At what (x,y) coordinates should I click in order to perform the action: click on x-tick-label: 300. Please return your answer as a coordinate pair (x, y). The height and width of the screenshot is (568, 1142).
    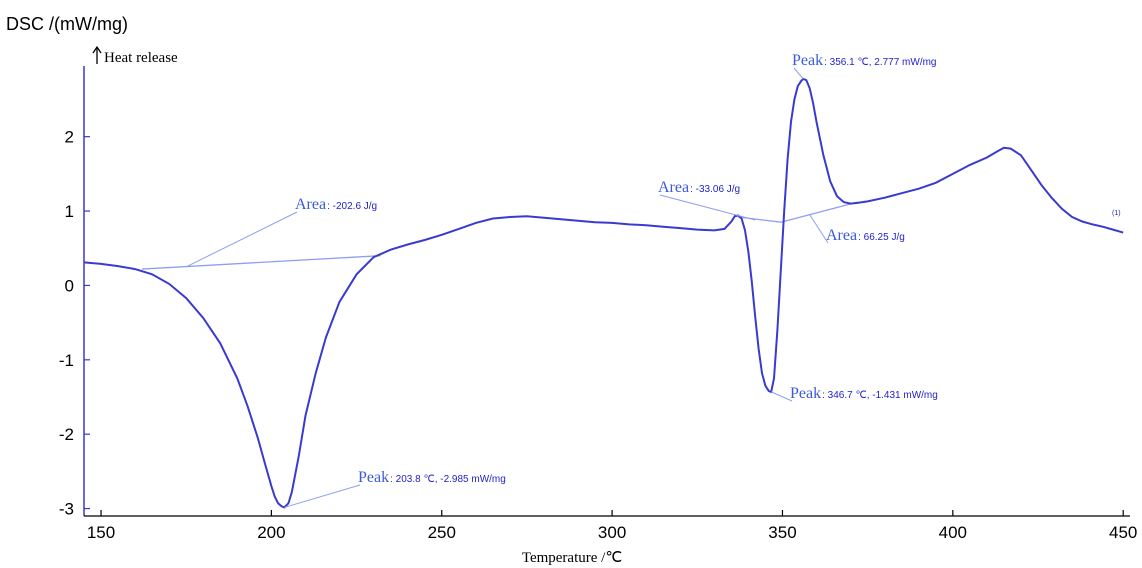
    Looking at the image, I should click on (612, 532).